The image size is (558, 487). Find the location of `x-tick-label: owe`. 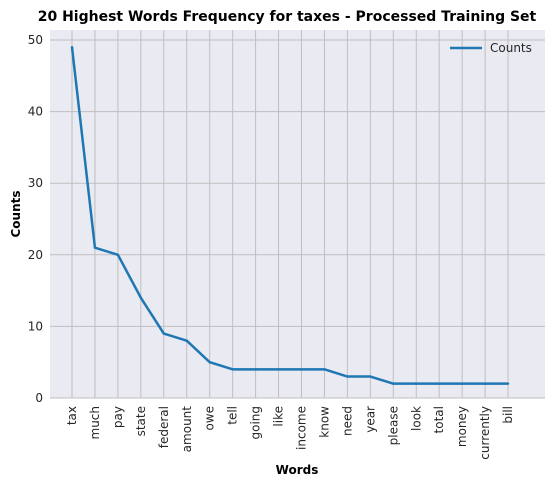

x-tick-label: owe is located at coordinates (210, 418).